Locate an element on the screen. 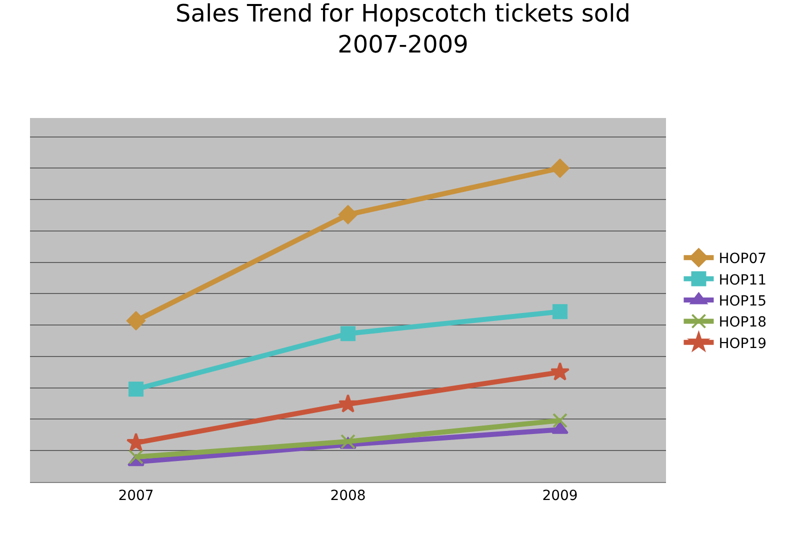 The width and height of the screenshot is (806, 537). legend-label: HOP07 is located at coordinates (742, 259).